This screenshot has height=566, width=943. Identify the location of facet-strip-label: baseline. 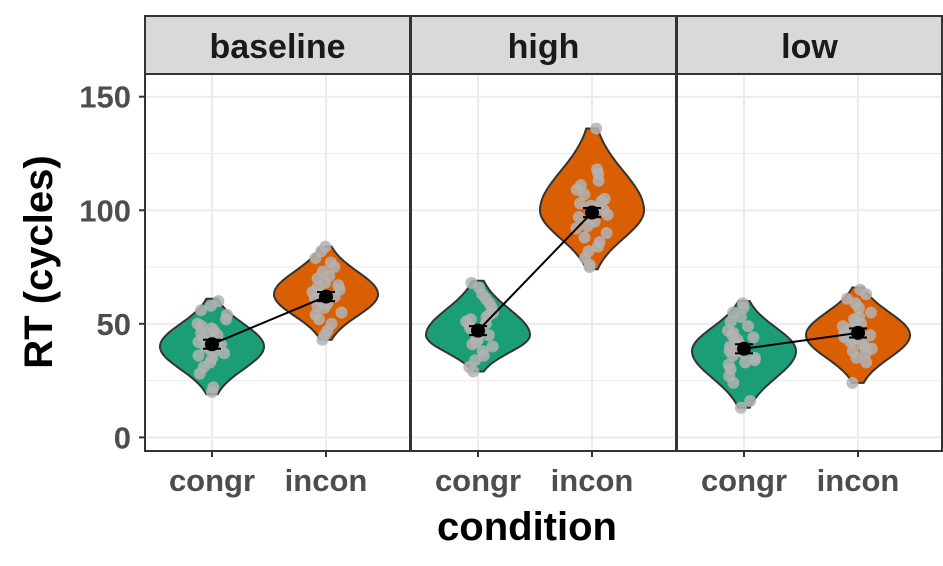
(277, 47).